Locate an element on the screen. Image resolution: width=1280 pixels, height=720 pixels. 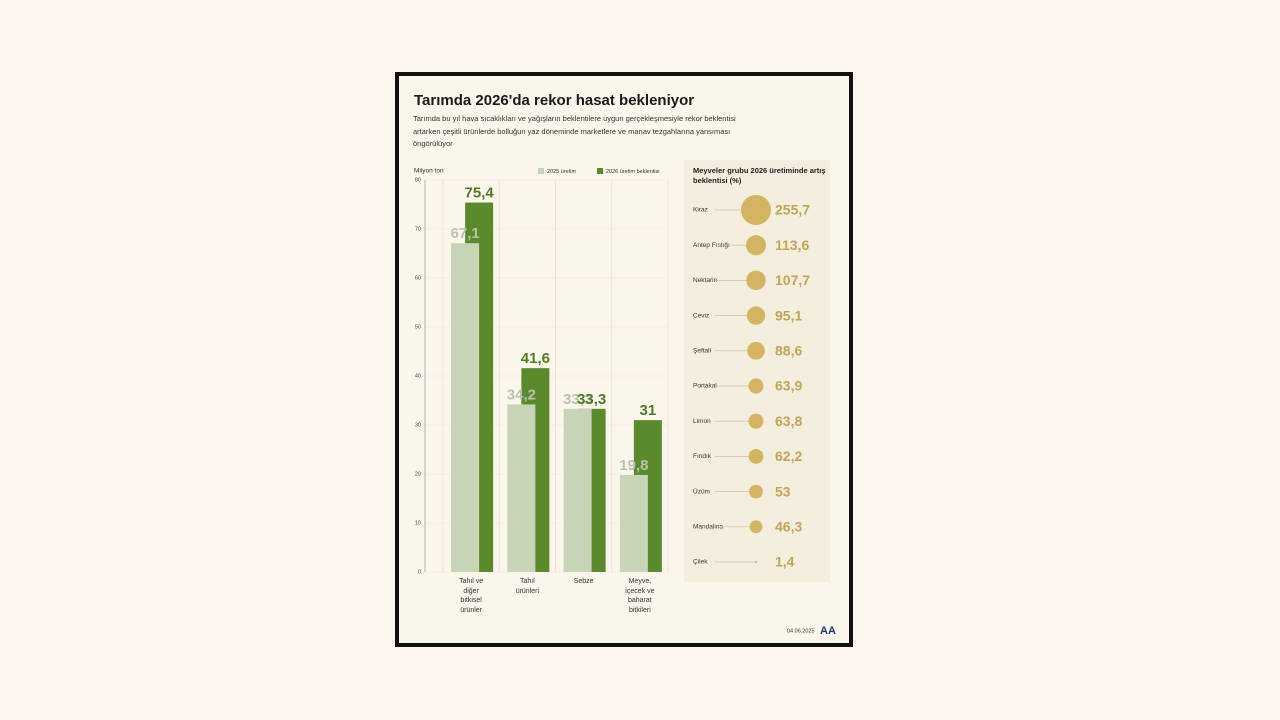
value-label: 63,9 is located at coordinates (788, 386).